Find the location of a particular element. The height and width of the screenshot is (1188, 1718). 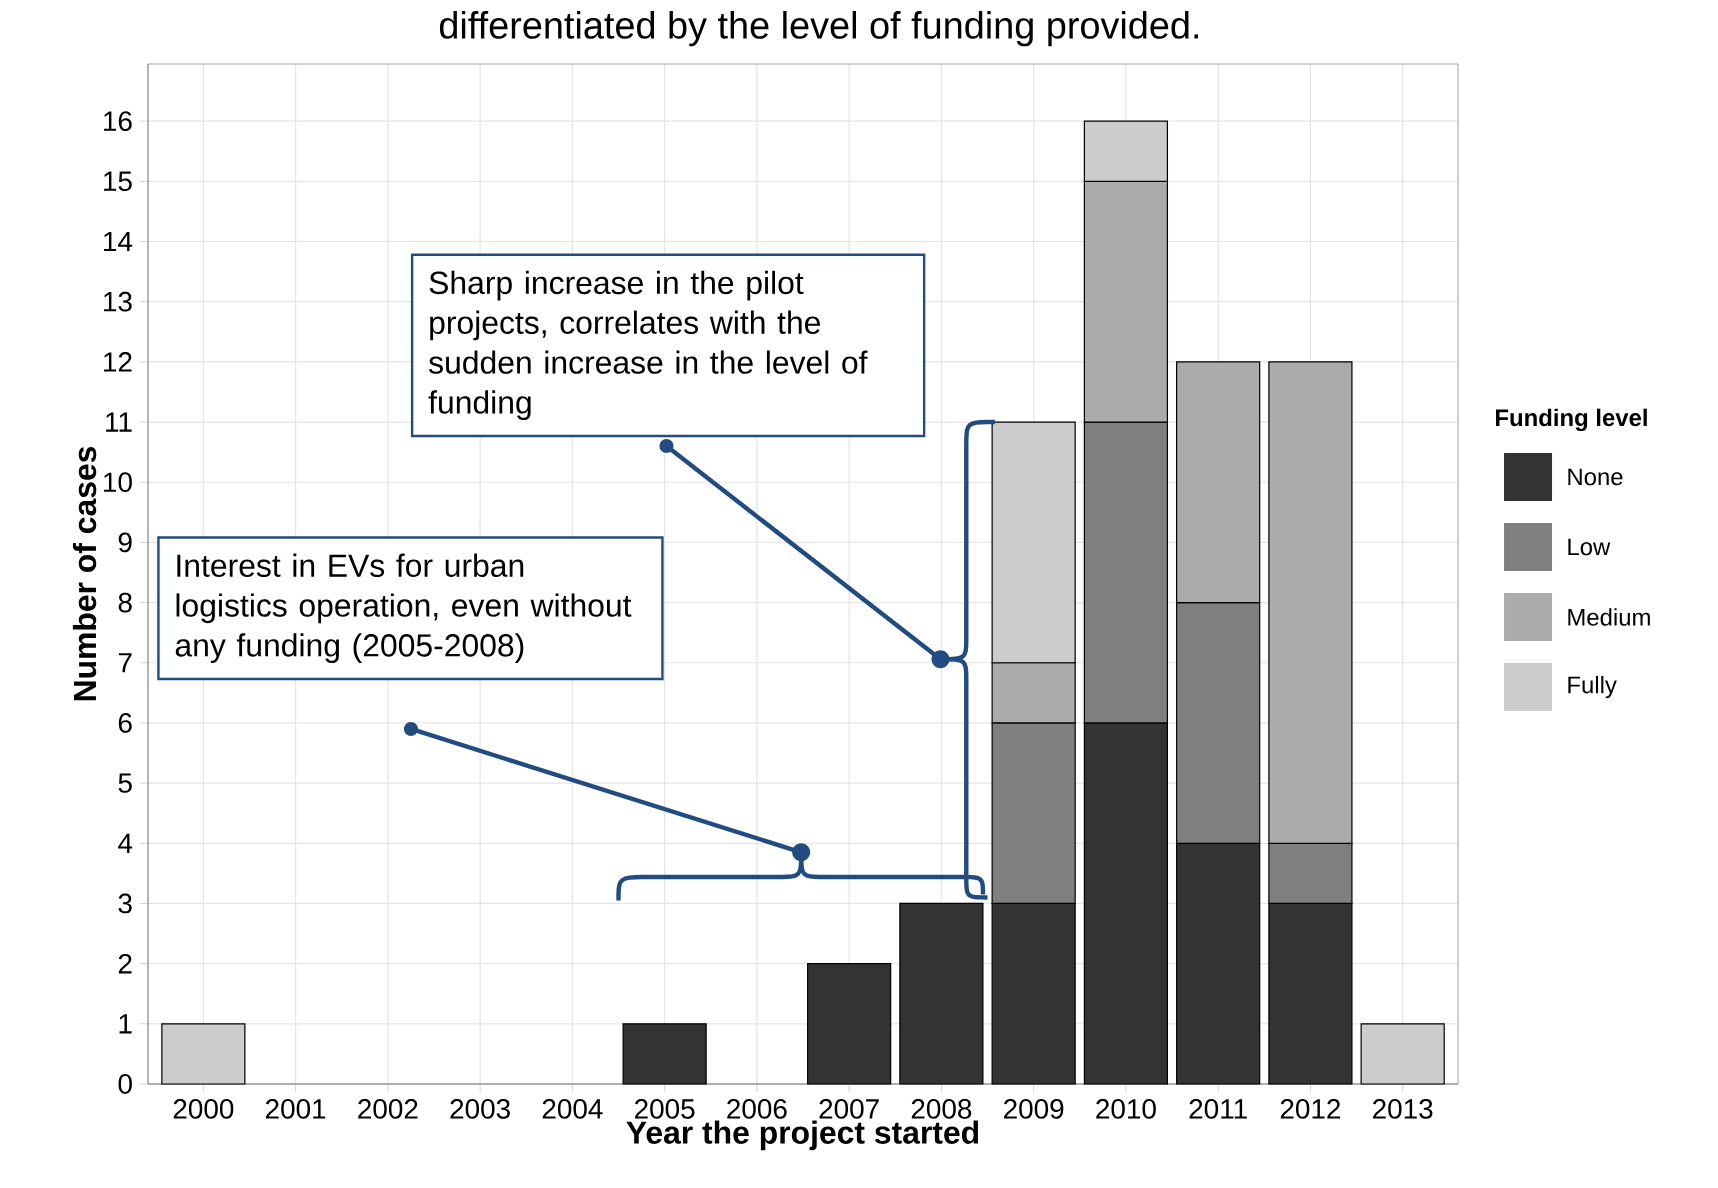

legend-label: None is located at coordinates (1595, 477).